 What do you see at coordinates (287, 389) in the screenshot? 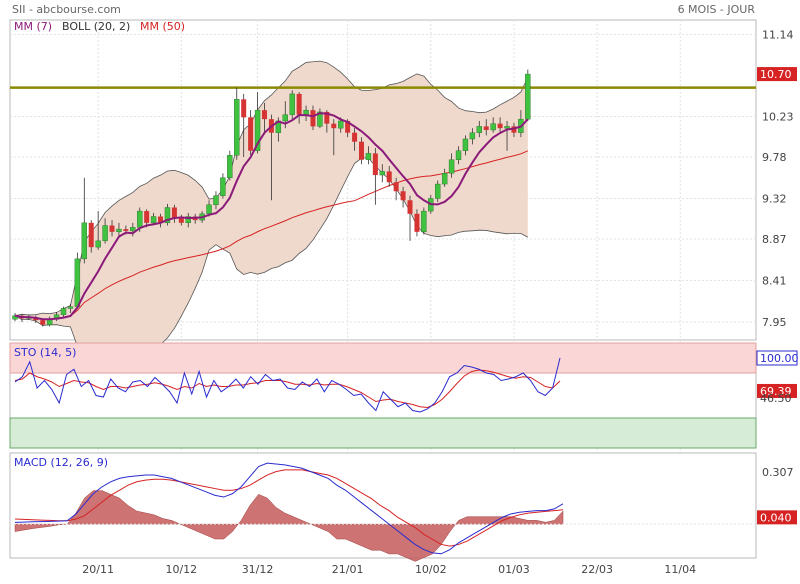
I see `sto-d-line` at bounding box center [287, 389].